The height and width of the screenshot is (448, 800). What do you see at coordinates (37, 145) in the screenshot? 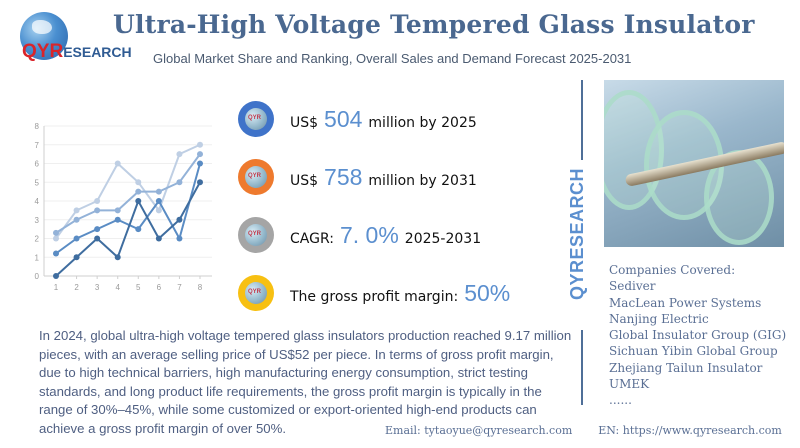
I see `y-tick-label: 7` at bounding box center [37, 145].